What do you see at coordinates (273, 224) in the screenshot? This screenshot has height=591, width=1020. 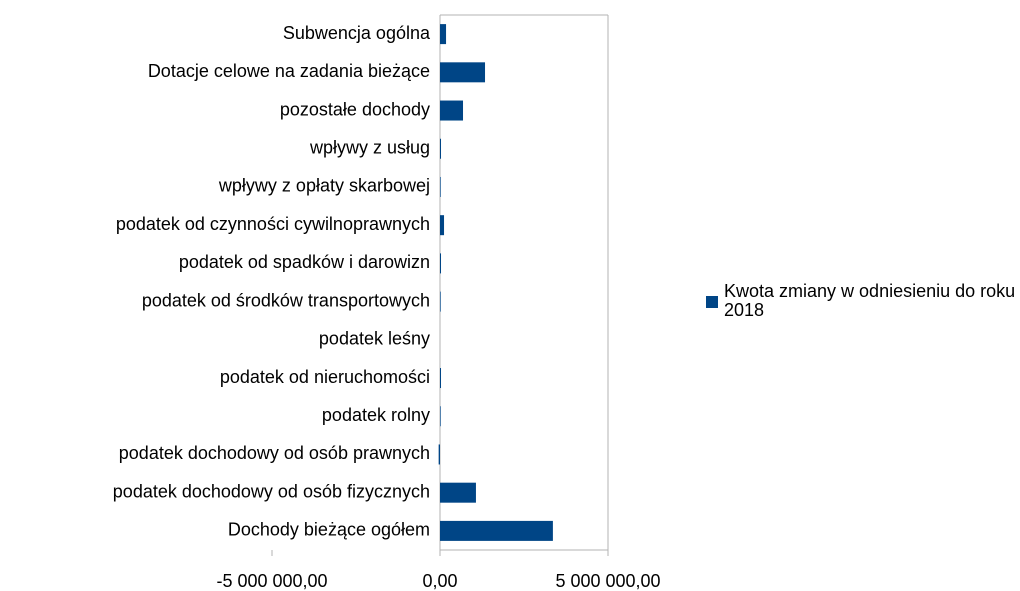 I see `y-tick-label: podatek od czynności cywilnoprawnych` at bounding box center [273, 224].